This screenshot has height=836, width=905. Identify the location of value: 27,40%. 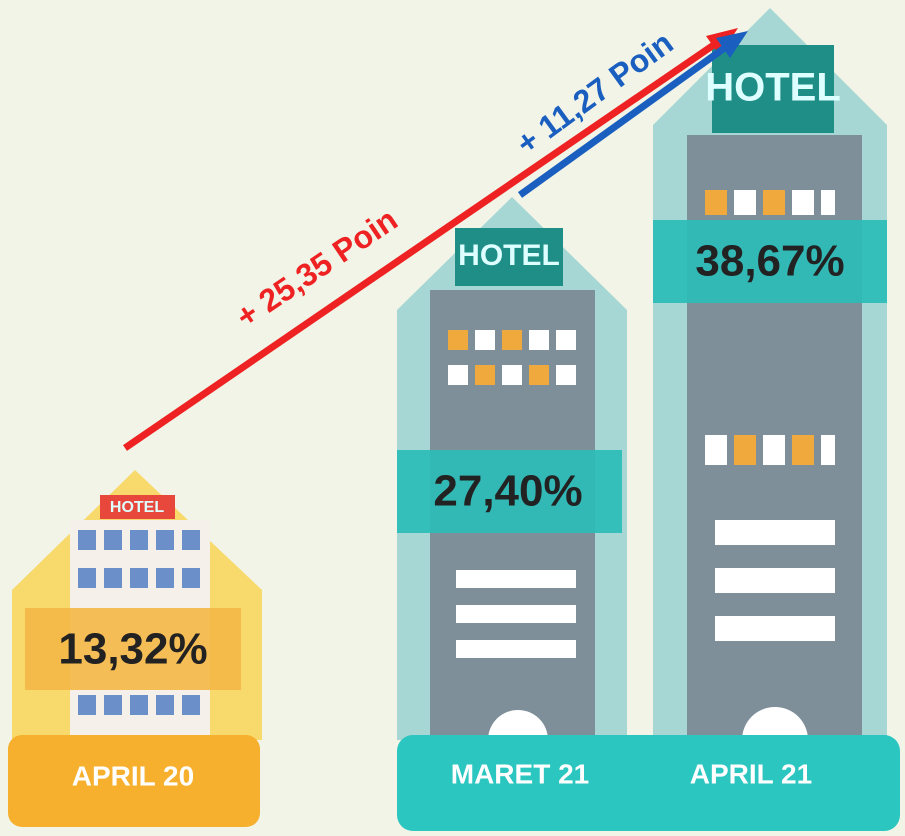
(507, 491).